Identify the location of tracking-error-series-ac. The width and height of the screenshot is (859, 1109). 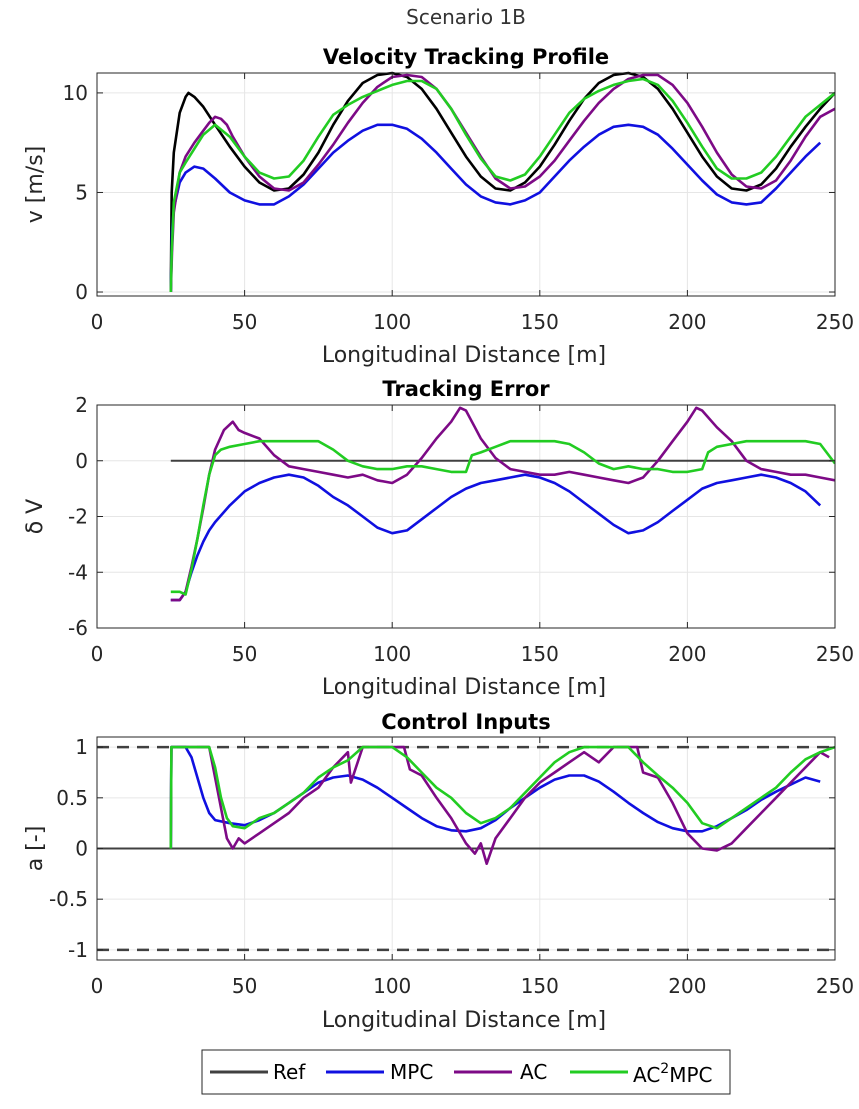
(502, 504).